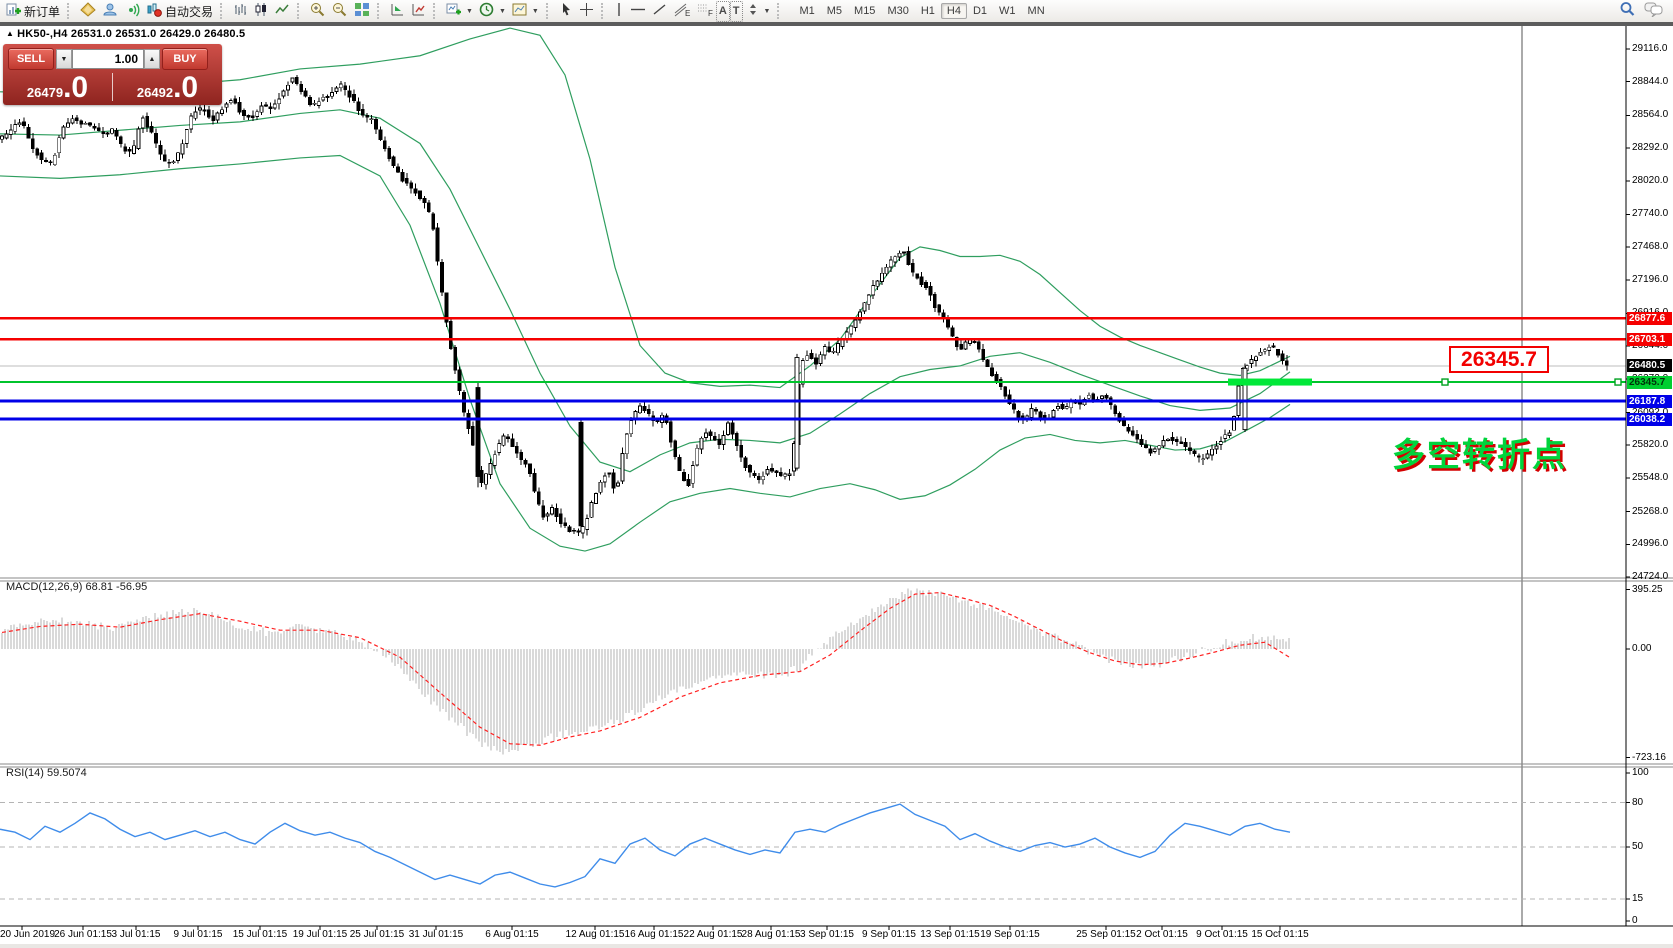 The image size is (1673, 948). What do you see at coordinates (1649, 382) in the screenshot?
I see `price-tag: 26345.7` at bounding box center [1649, 382].